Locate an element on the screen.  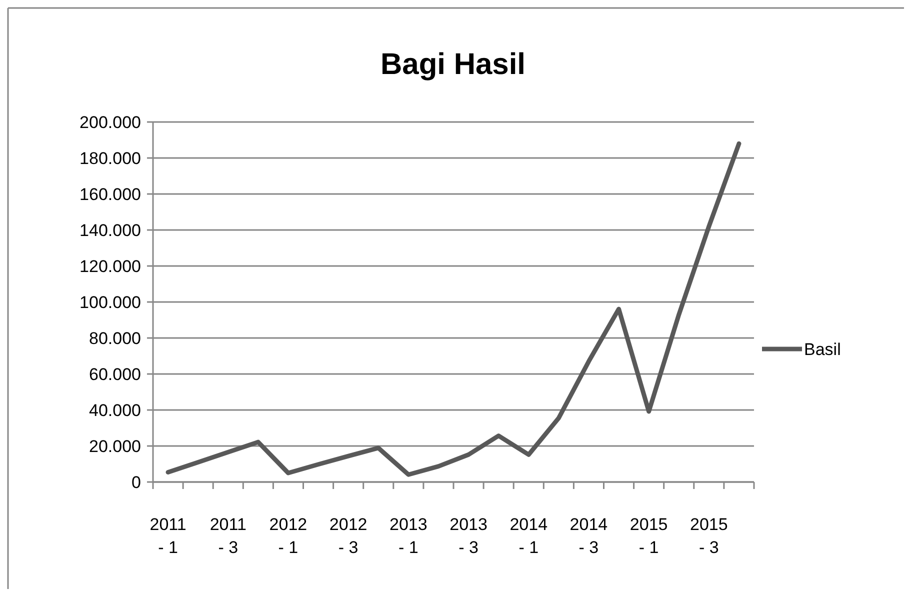
chart-title: Bagi Hasil is located at coordinates (453, 64).